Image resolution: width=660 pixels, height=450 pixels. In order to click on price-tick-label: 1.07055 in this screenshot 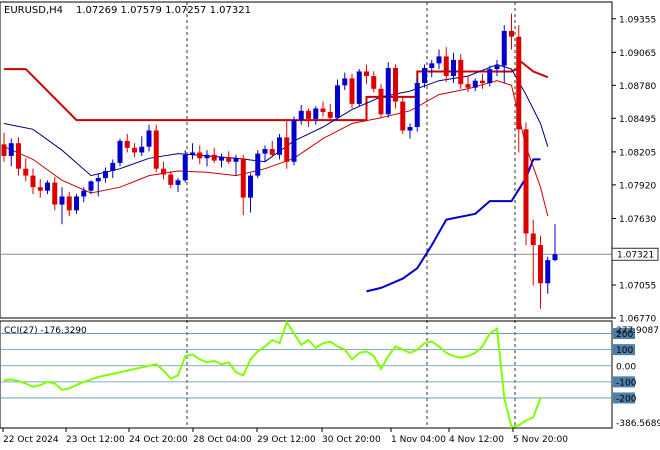, I will do `click(637, 287)`.